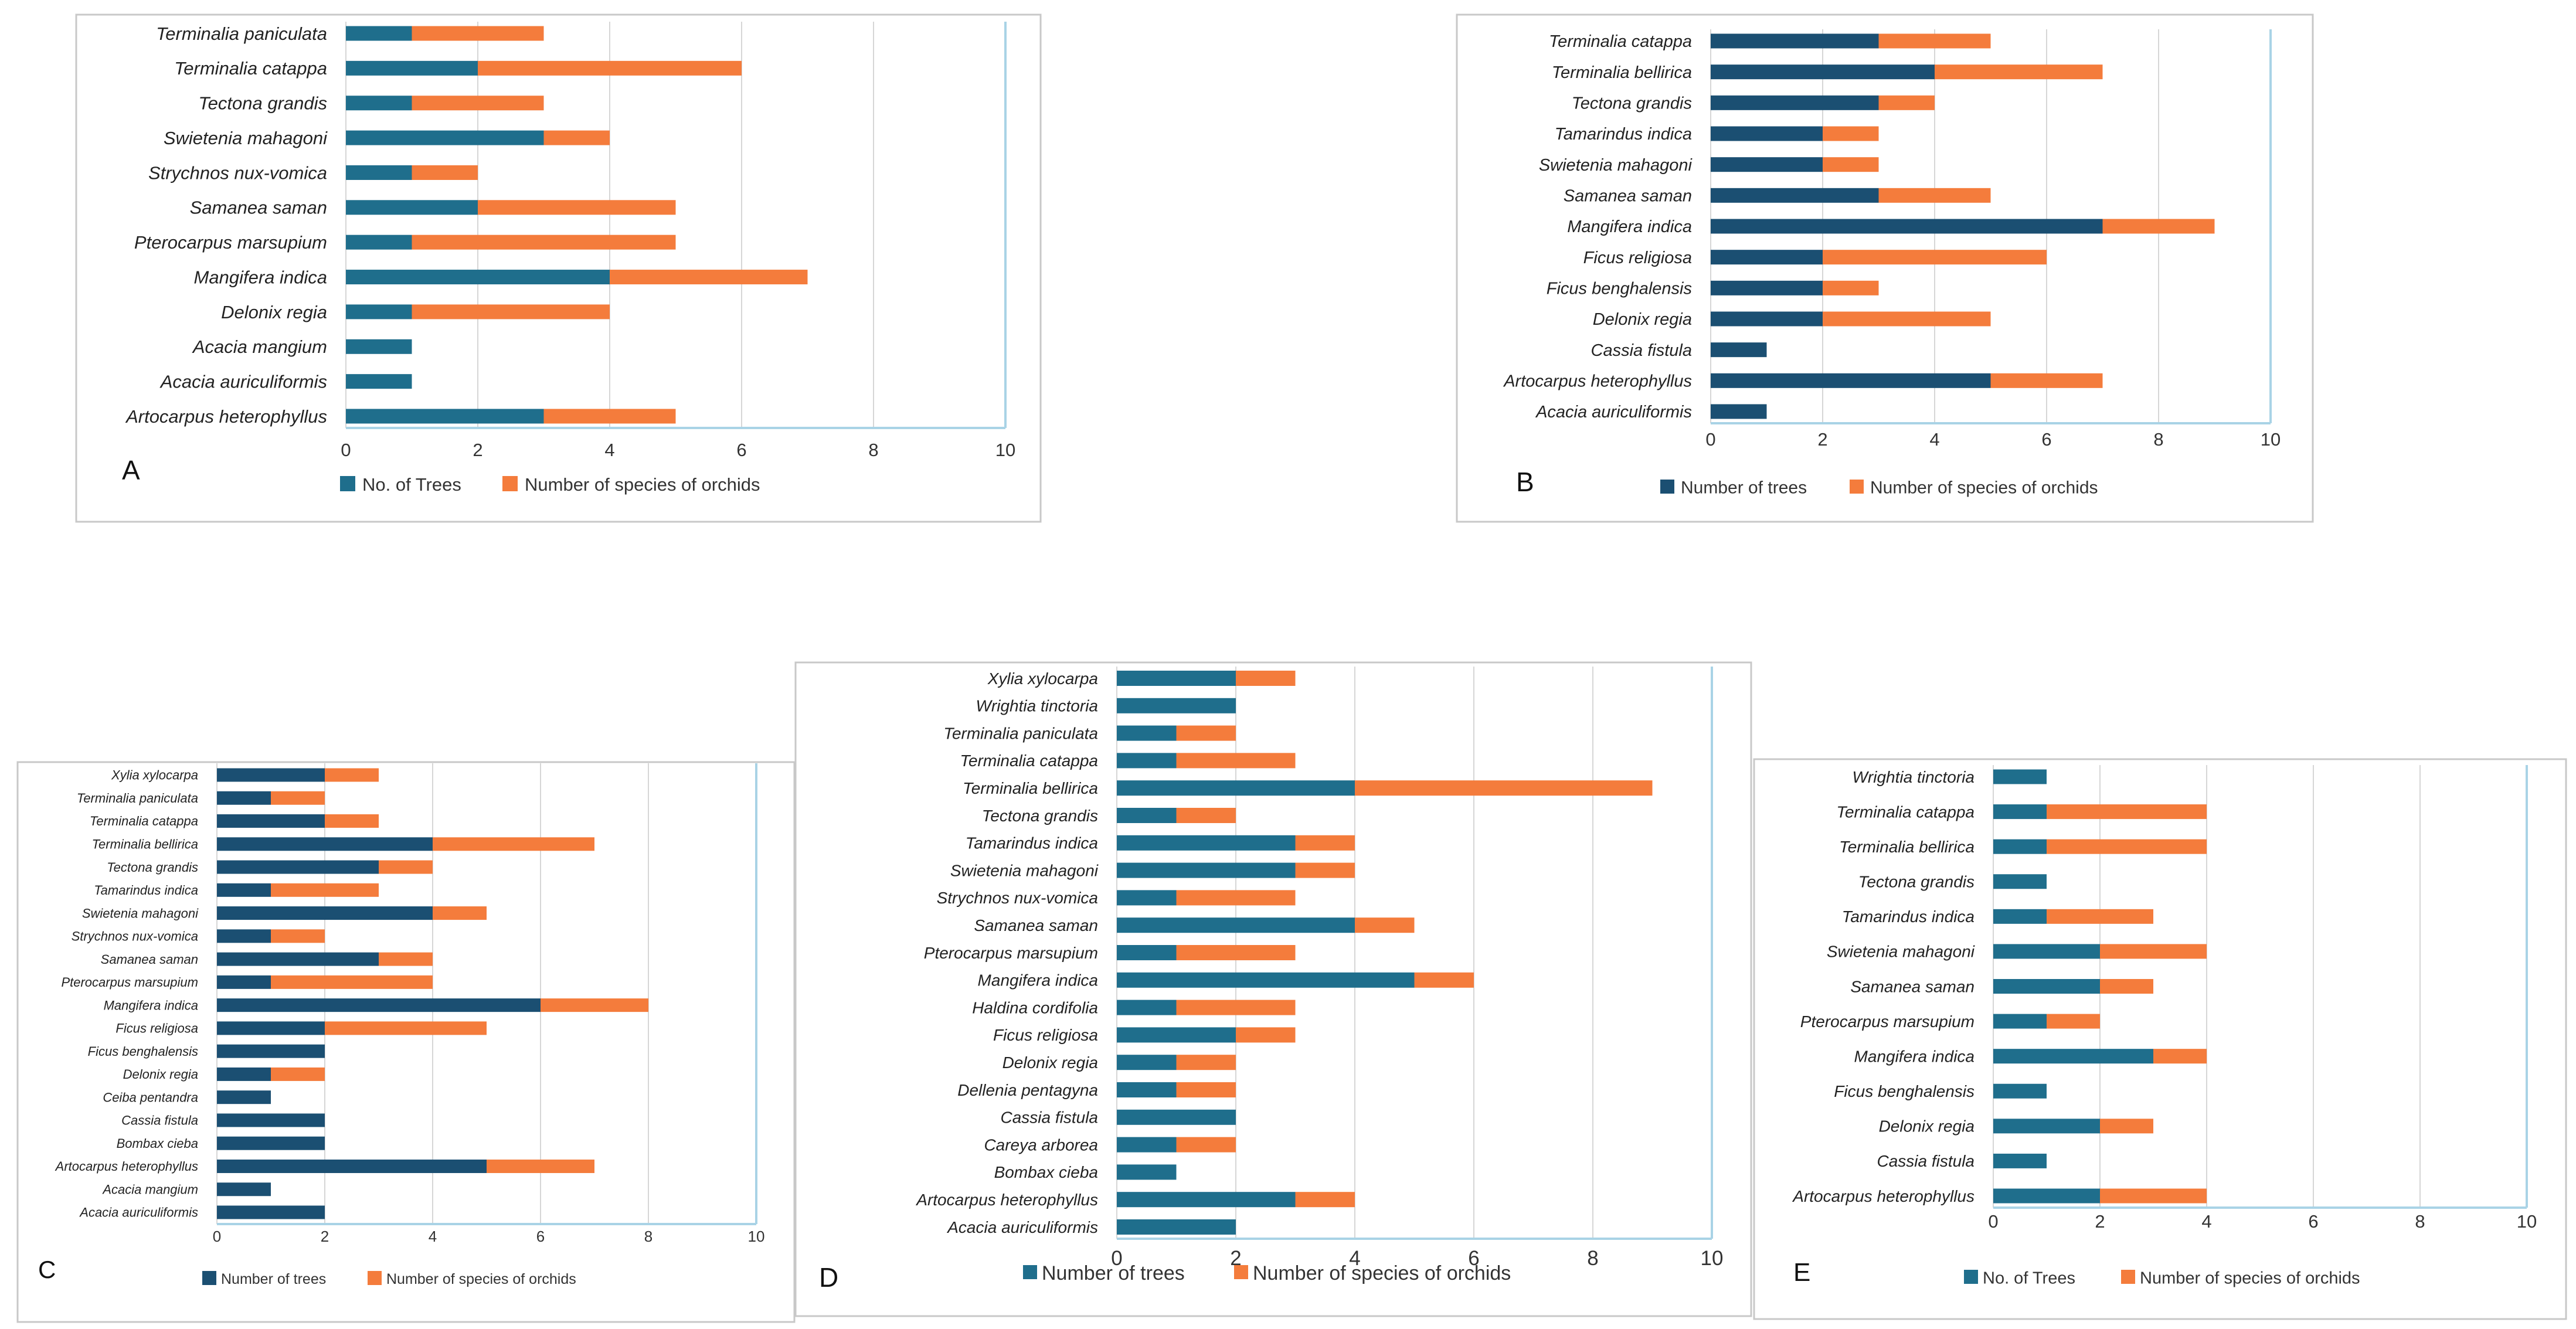 This screenshot has width=2576, height=1329. What do you see at coordinates (1046, 1172) in the screenshot?
I see `category-label: Bombax cieba` at bounding box center [1046, 1172].